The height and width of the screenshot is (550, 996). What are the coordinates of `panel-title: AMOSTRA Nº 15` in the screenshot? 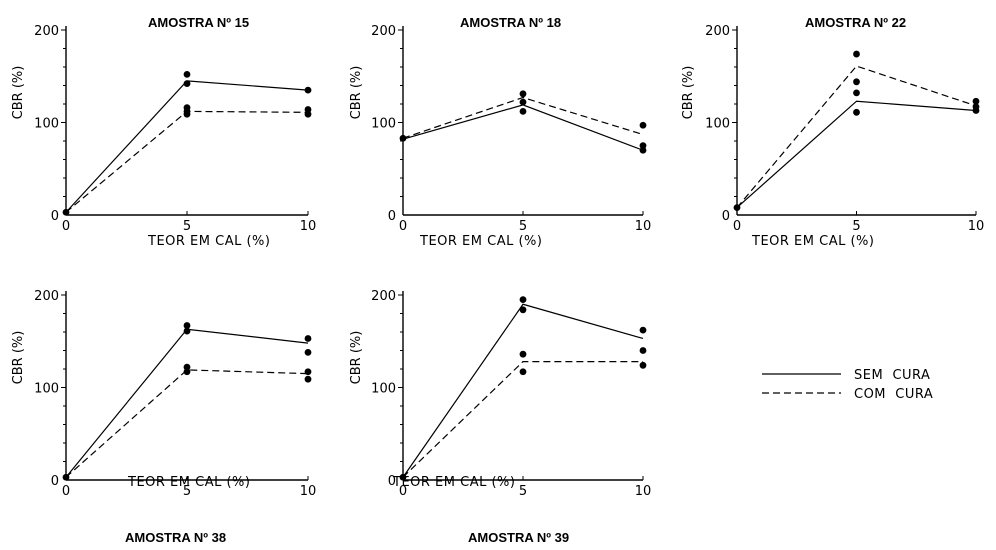 It's located at (198, 22).